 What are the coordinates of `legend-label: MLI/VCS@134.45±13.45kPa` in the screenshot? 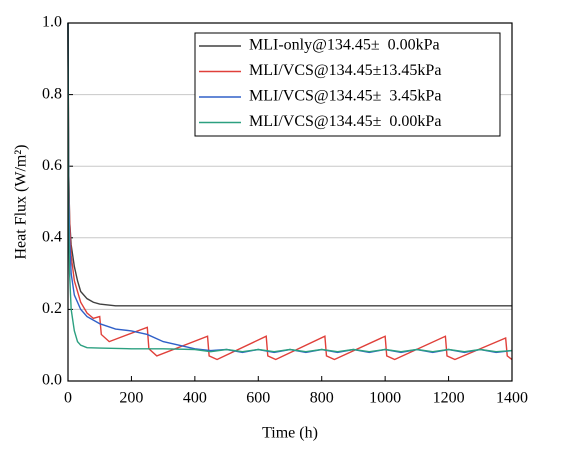 It's located at (345, 70).